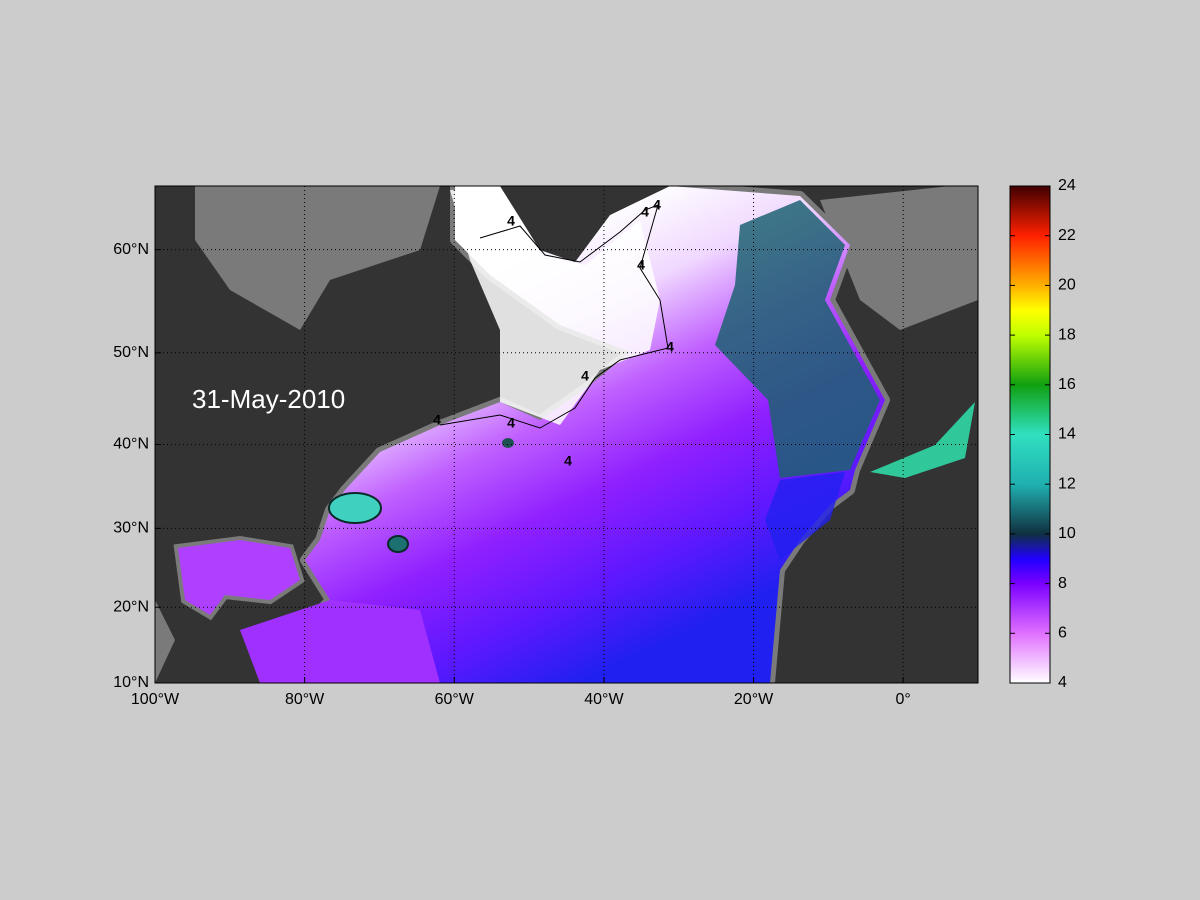  What do you see at coordinates (131, 249) in the screenshot?
I see `lat-tick-label: 60°N` at bounding box center [131, 249].